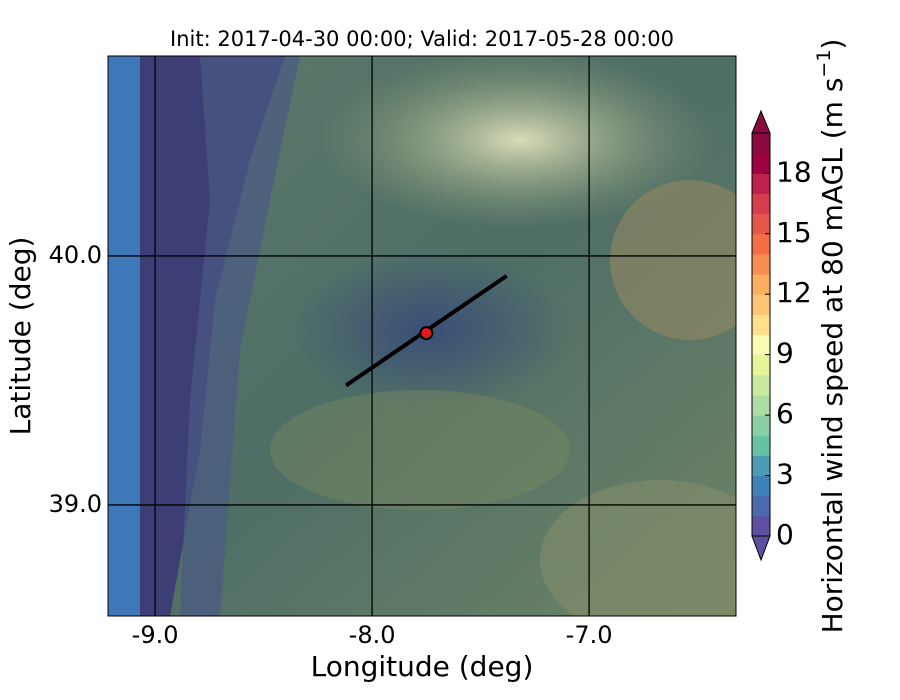 The height and width of the screenshot is (700, 900). Describe the element at coordinates (761, 121) in the screenshot. I see `colorbar-extend-high` at that location.